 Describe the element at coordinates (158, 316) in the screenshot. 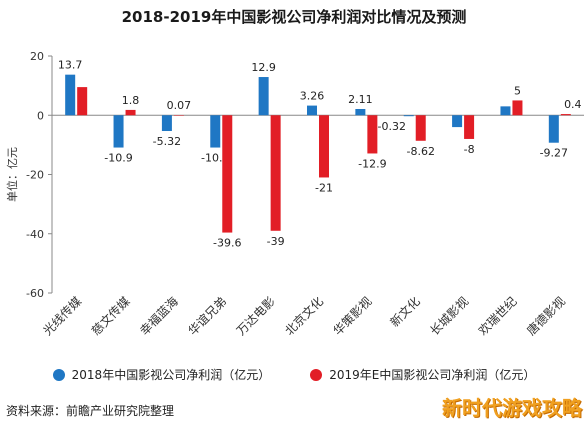

I see `x-tick-label: 幸福蓝海` at that location.